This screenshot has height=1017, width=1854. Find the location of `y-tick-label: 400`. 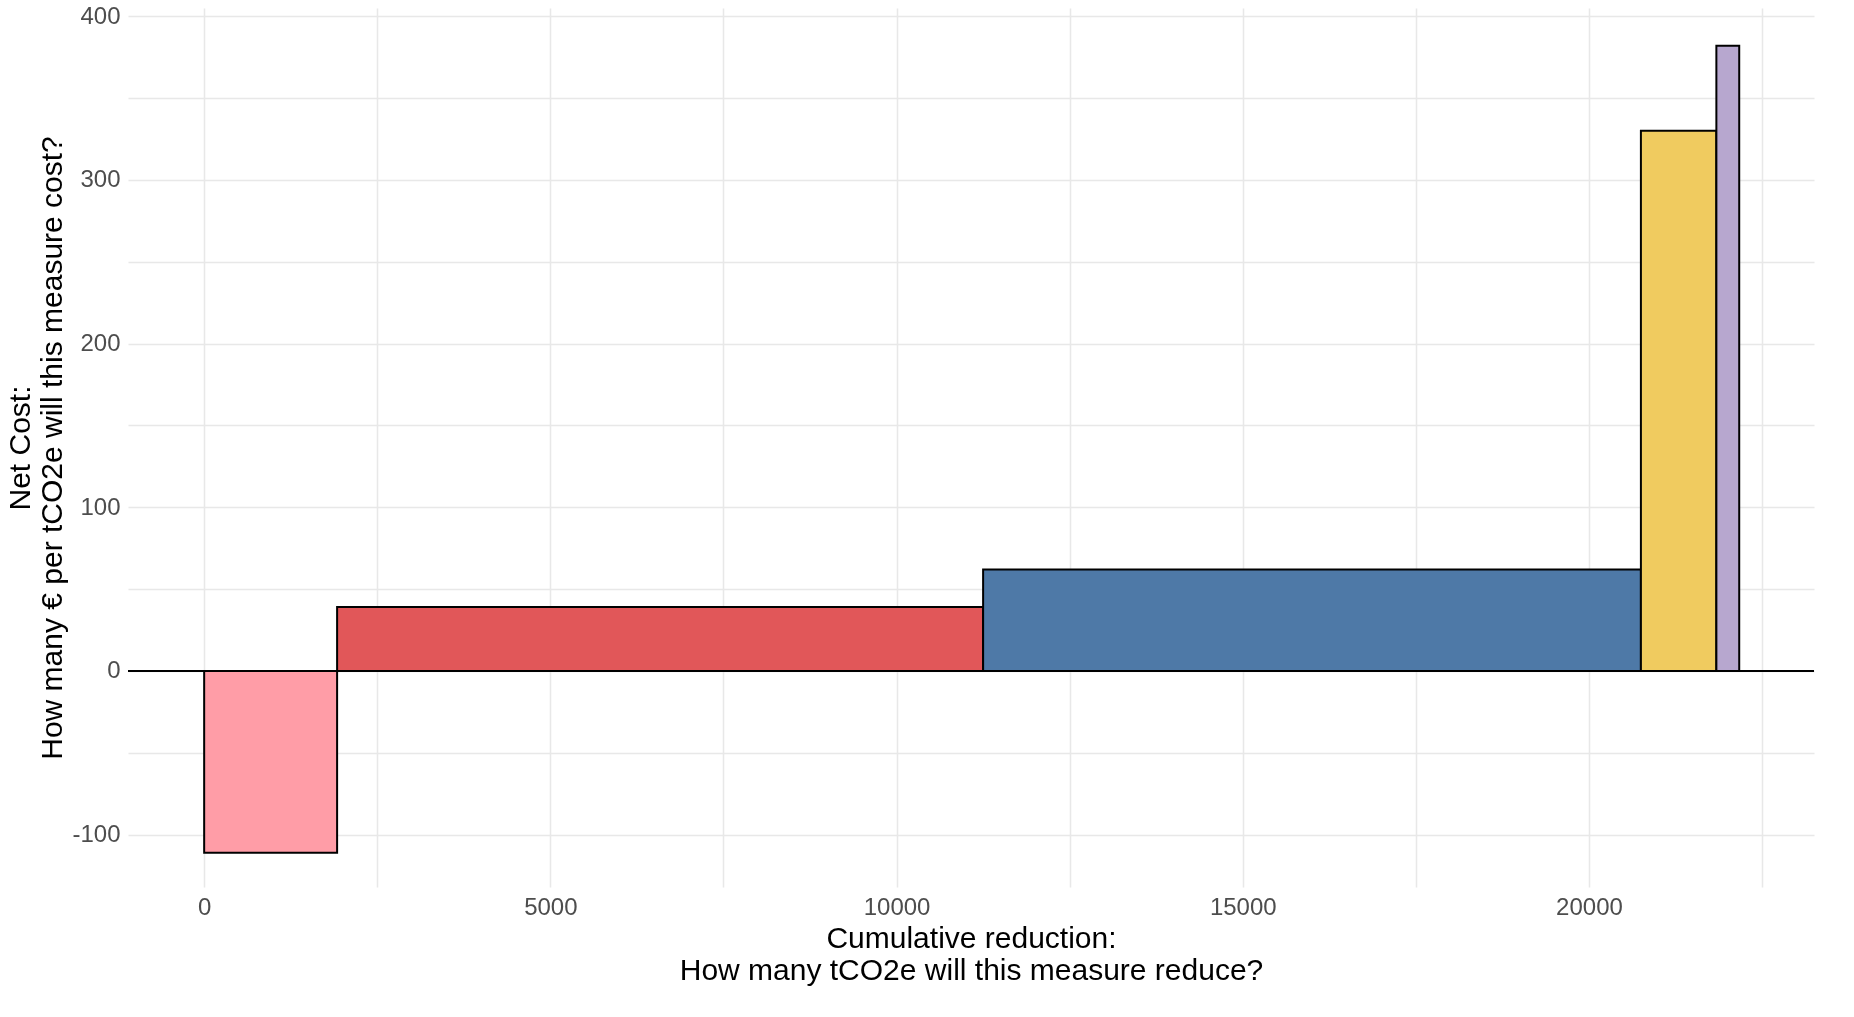

y-tick-label: 400 is located at coordinates (100, 15).